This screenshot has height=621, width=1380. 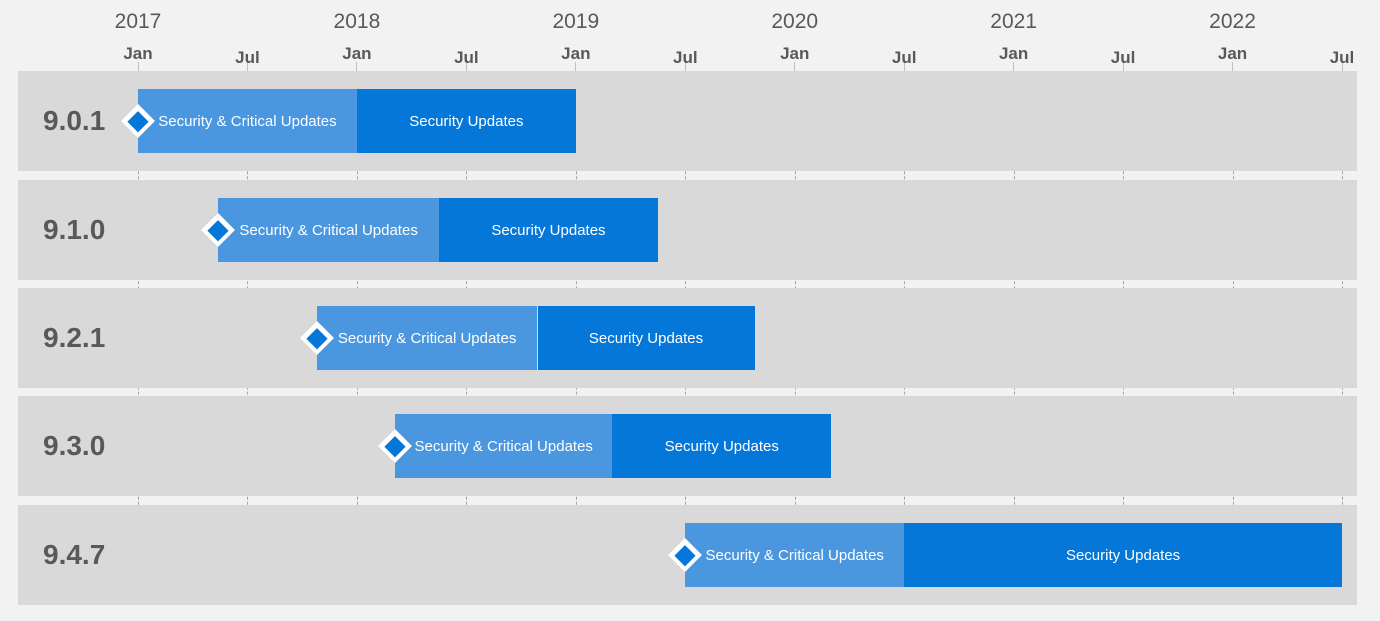 What do you see at coordinates (1232, 21) in the screenshot?
I see `year-label: 2022` at bounding box center [1232, 21].